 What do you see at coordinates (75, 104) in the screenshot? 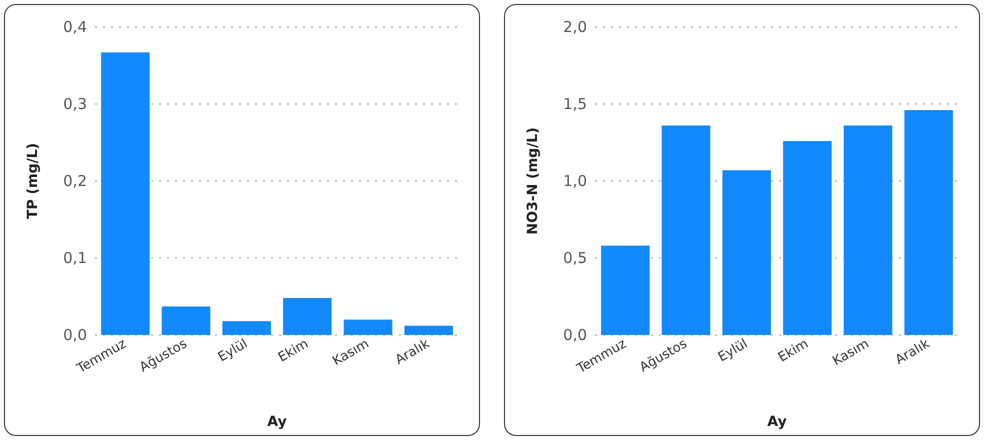
I see `y-tick-label: 0,3` at bounding box center [75, 104].